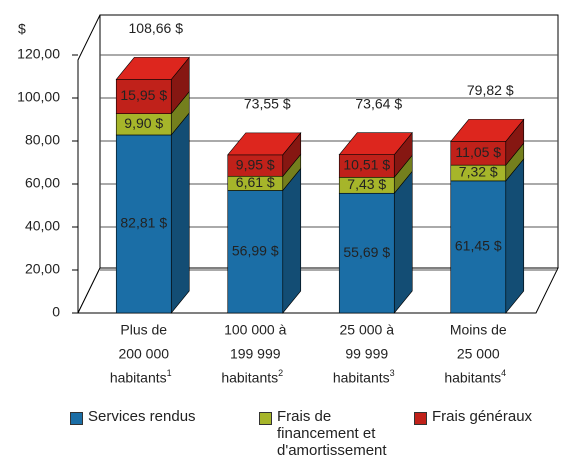  Describe the element at coordinates (56, 312) in the screenshot. I see `y-tick-label: 0` at that location.